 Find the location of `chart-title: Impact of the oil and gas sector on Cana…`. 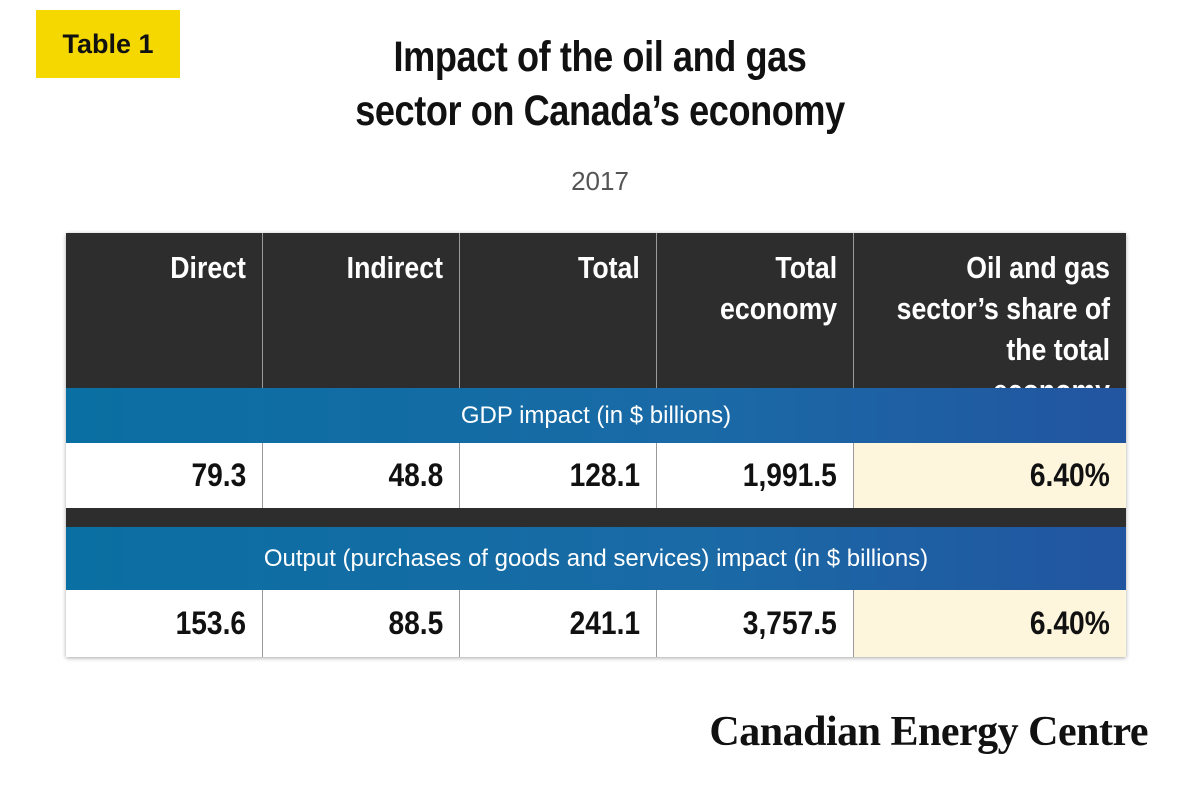

chart-title: Impact of the oil and gas sector on Cana… is located at coordinates (600, 84).